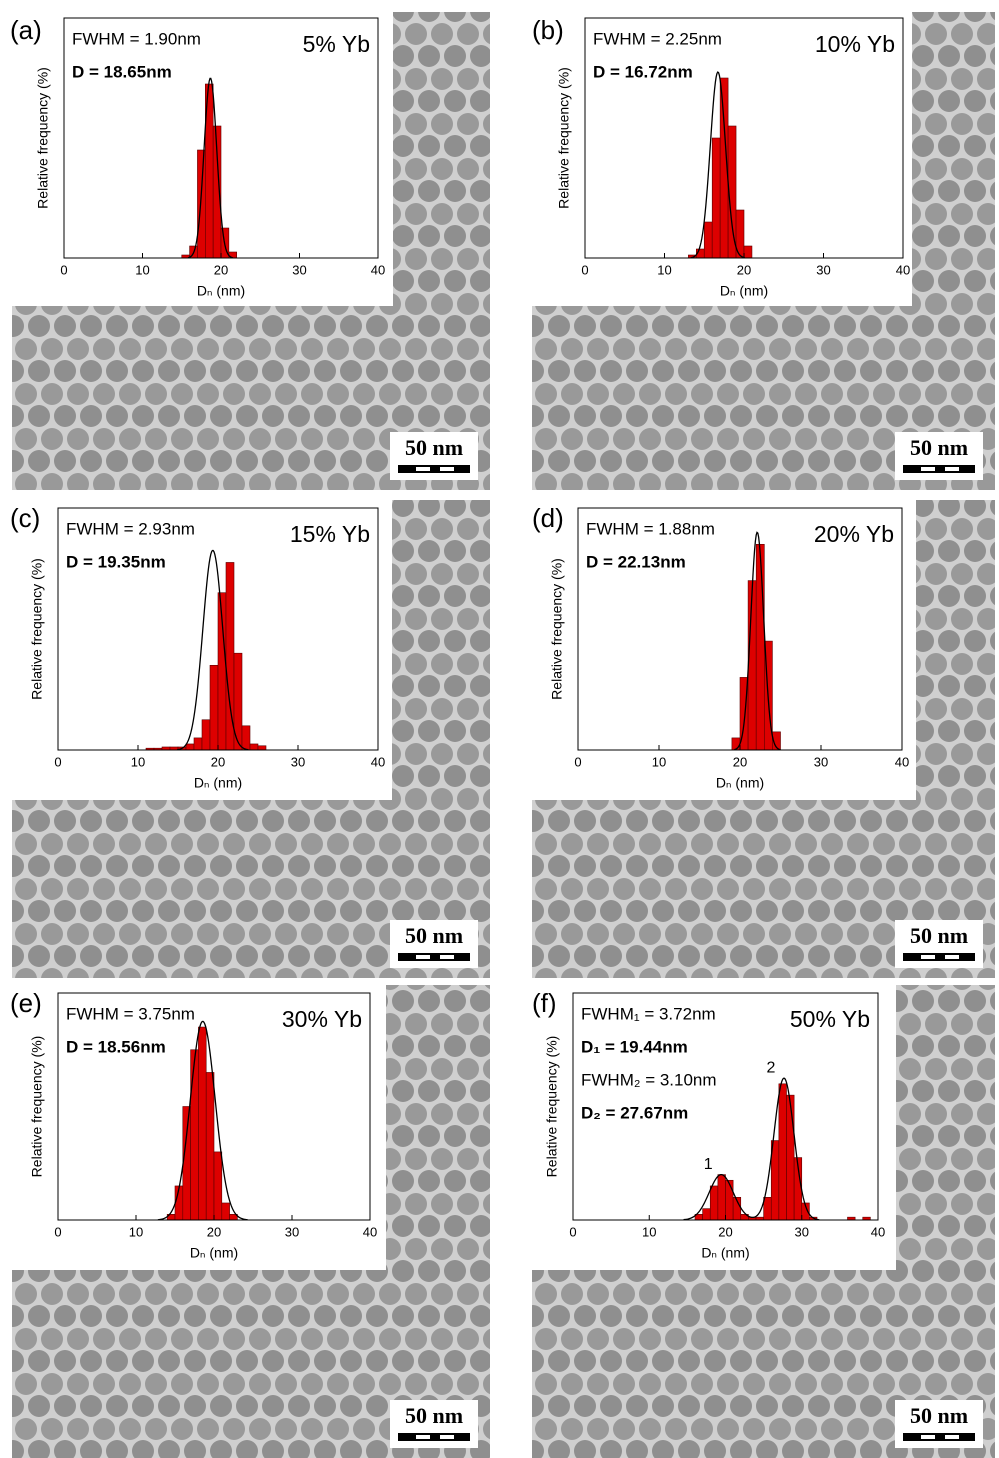 The width and height of the screenshot is (999, 1458). I want to click on annotation: D = 18.56nm, so click(116, 1046).